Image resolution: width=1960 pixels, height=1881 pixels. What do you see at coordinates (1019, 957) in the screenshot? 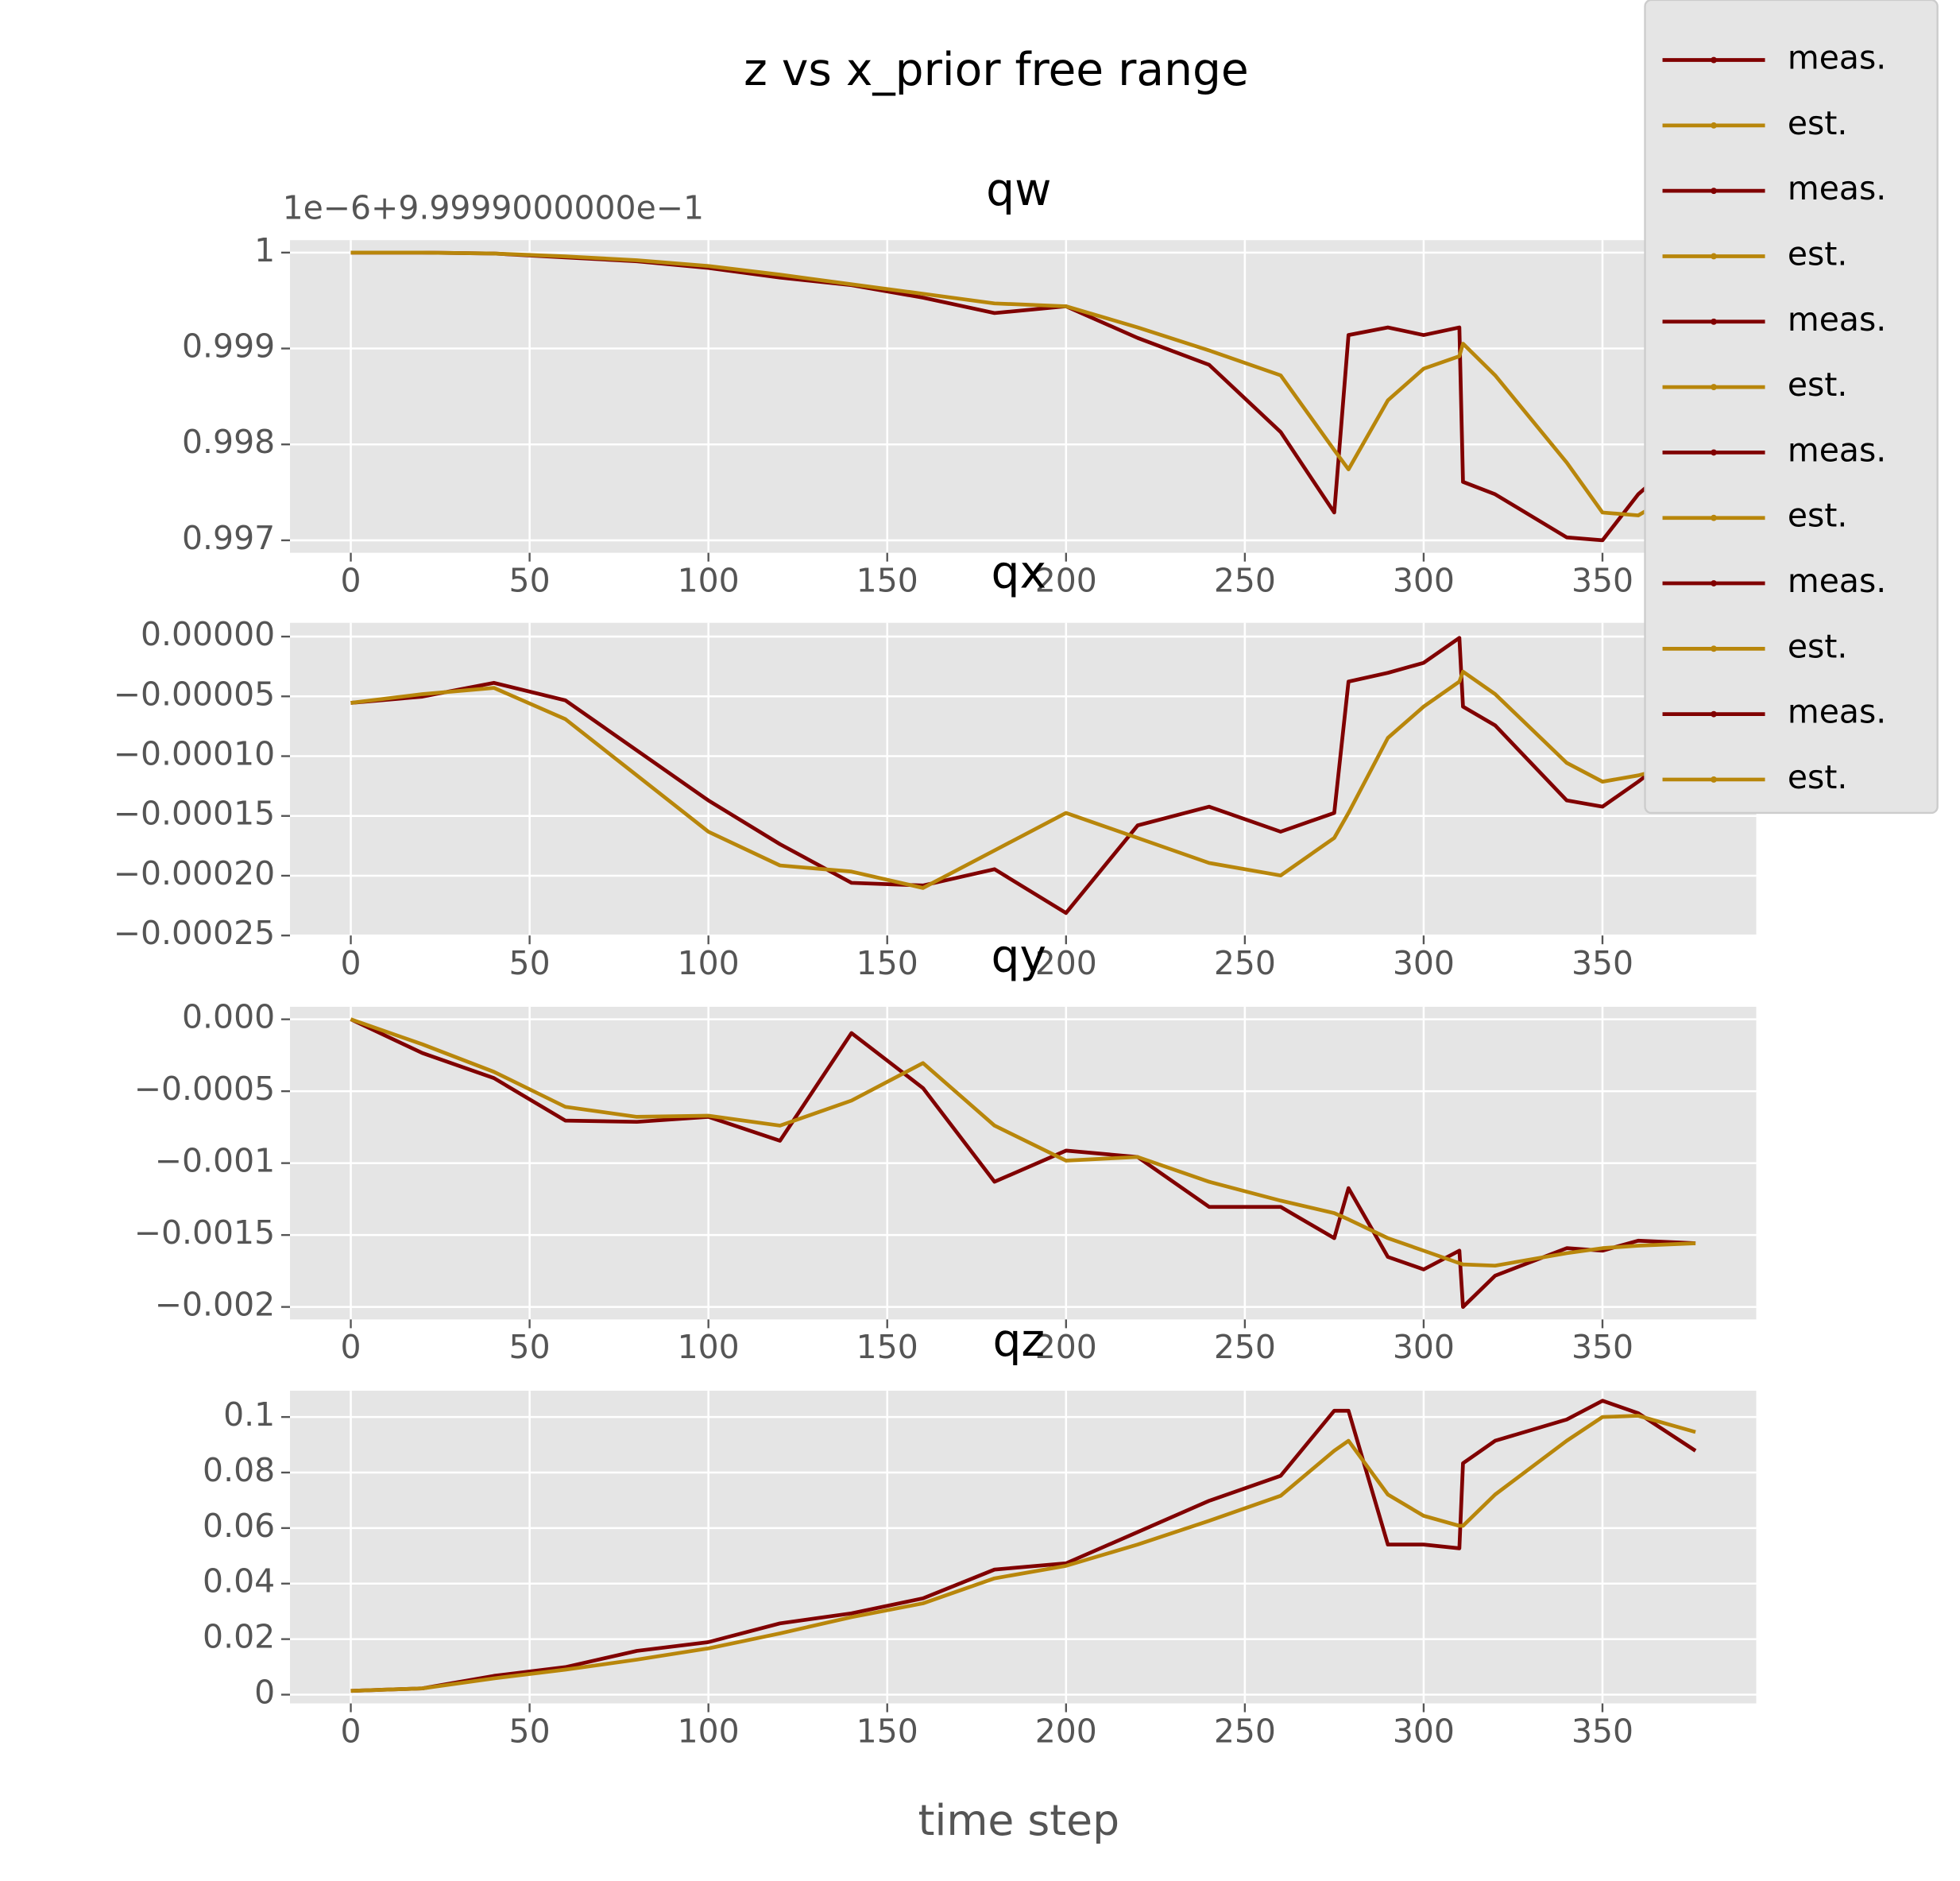
I see `subplot-title: qy` at bounding box center [1019, 957].